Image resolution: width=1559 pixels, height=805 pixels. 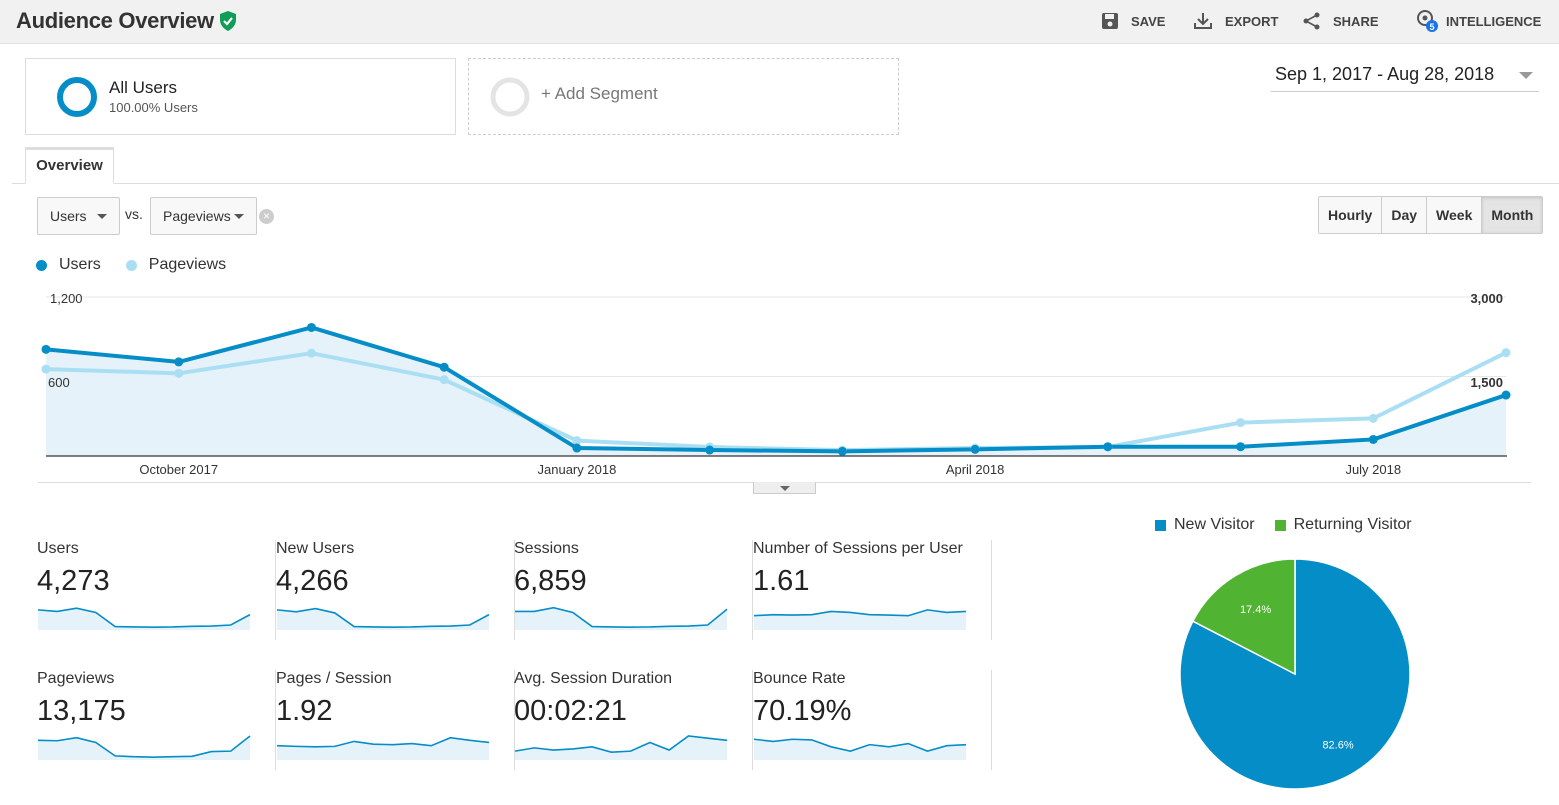 I want to click on granularity-week: Week, so click(x=1455, y=215).